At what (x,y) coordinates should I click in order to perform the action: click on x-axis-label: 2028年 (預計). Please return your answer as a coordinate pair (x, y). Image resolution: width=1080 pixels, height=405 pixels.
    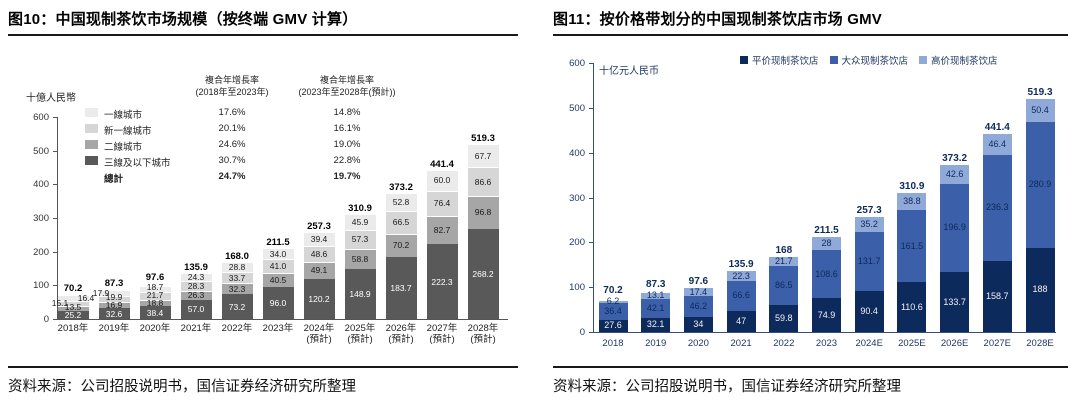
    Looking at the image, I should click on (483, 334).